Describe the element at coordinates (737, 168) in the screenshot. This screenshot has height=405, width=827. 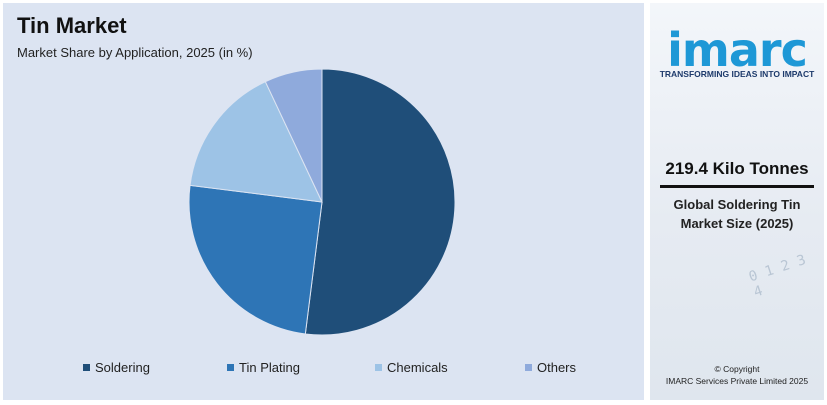
I see `market-size-value: 219.4 Kilo Tonnes` at that location.